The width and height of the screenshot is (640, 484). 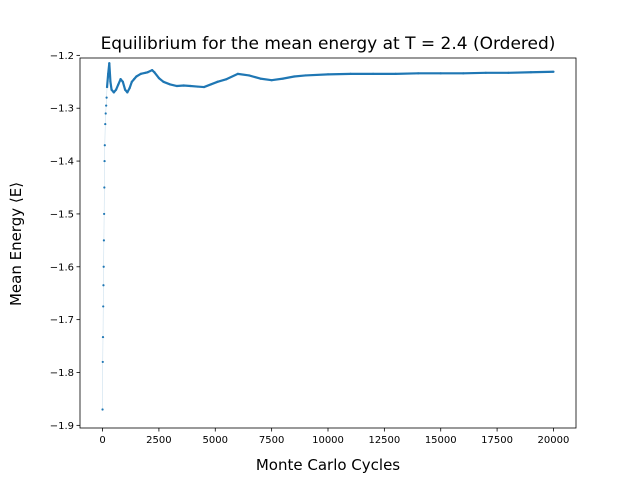 I want to click on x-axis-label: Monte Carlo Cycles, so click(x=328, y=465).